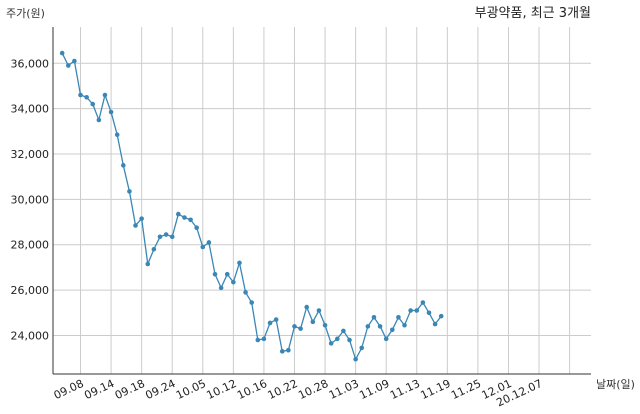 Image resolution: width=640 pixels, height=414 pixels. What do you see at coordinates (30, 63) in the screenshot?
I see `y-tick-label: 36,000` at bounding box center [30, 63].